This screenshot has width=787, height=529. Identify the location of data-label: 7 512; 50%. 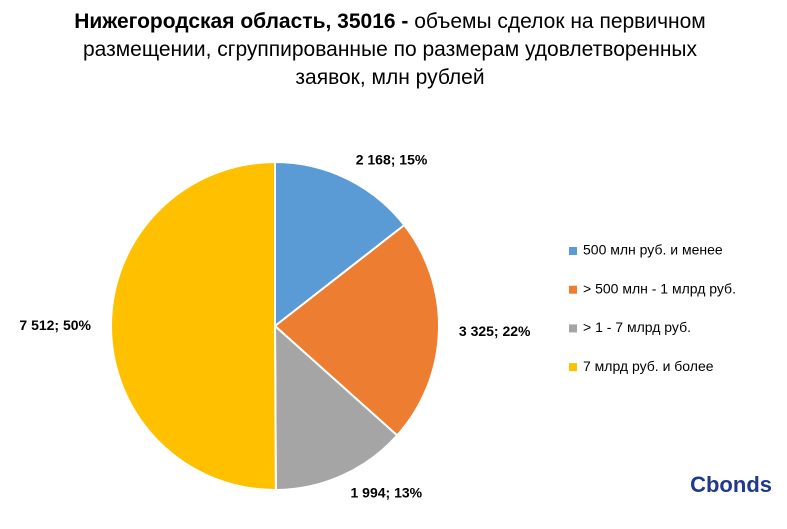
(55, 325).